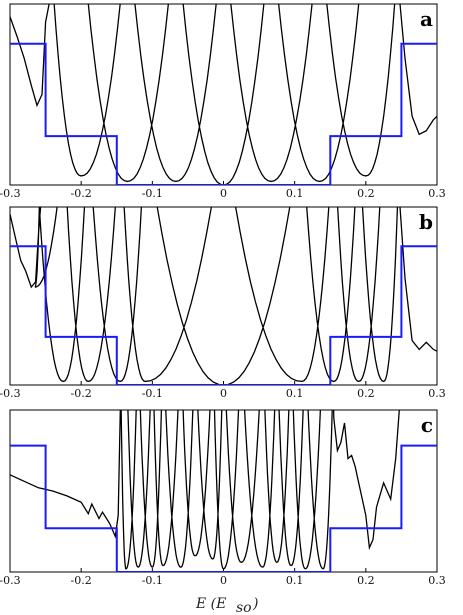 This screenshot has width=463, height=615. I want to click on panel-label-c: c, so click(427, 425).